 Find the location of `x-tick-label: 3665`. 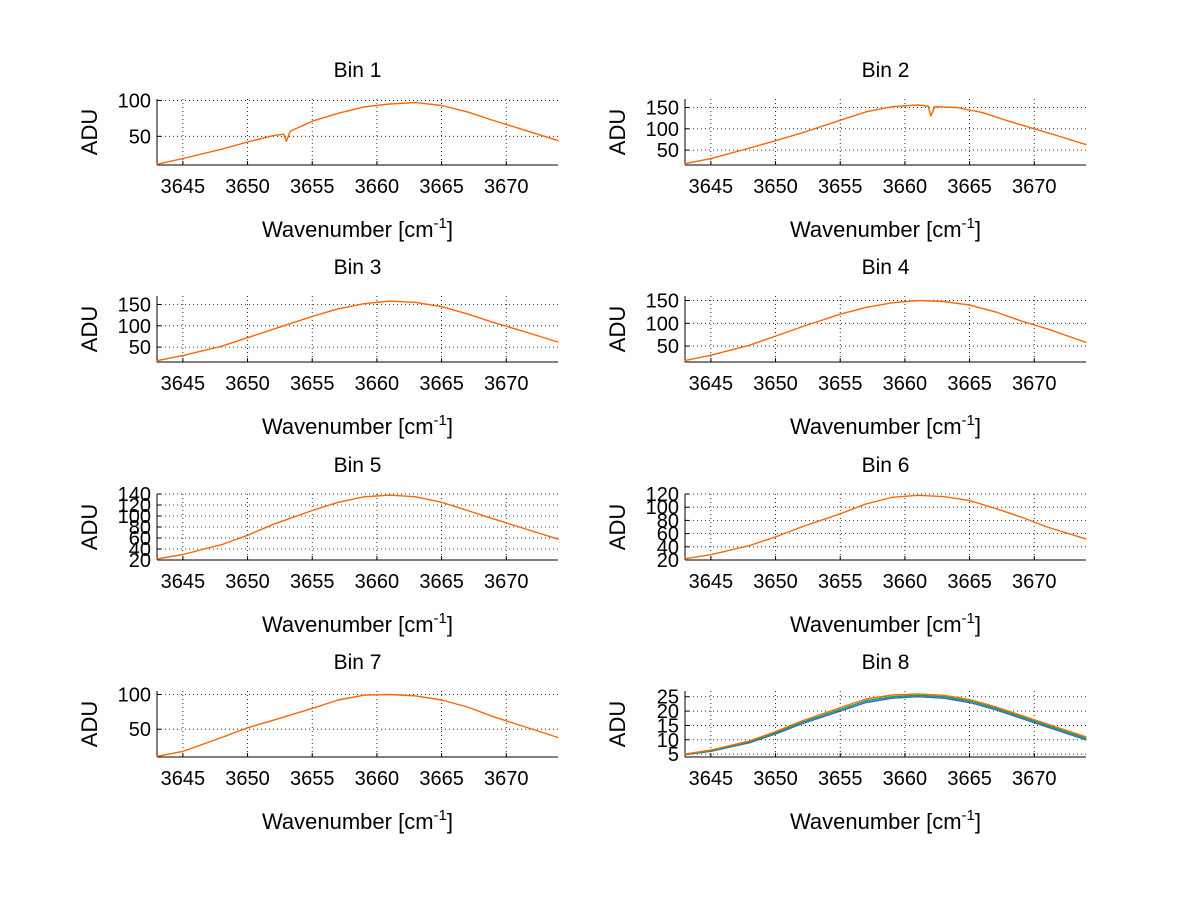

x-tick-label: 3665 is located at coordinates (969, 582).